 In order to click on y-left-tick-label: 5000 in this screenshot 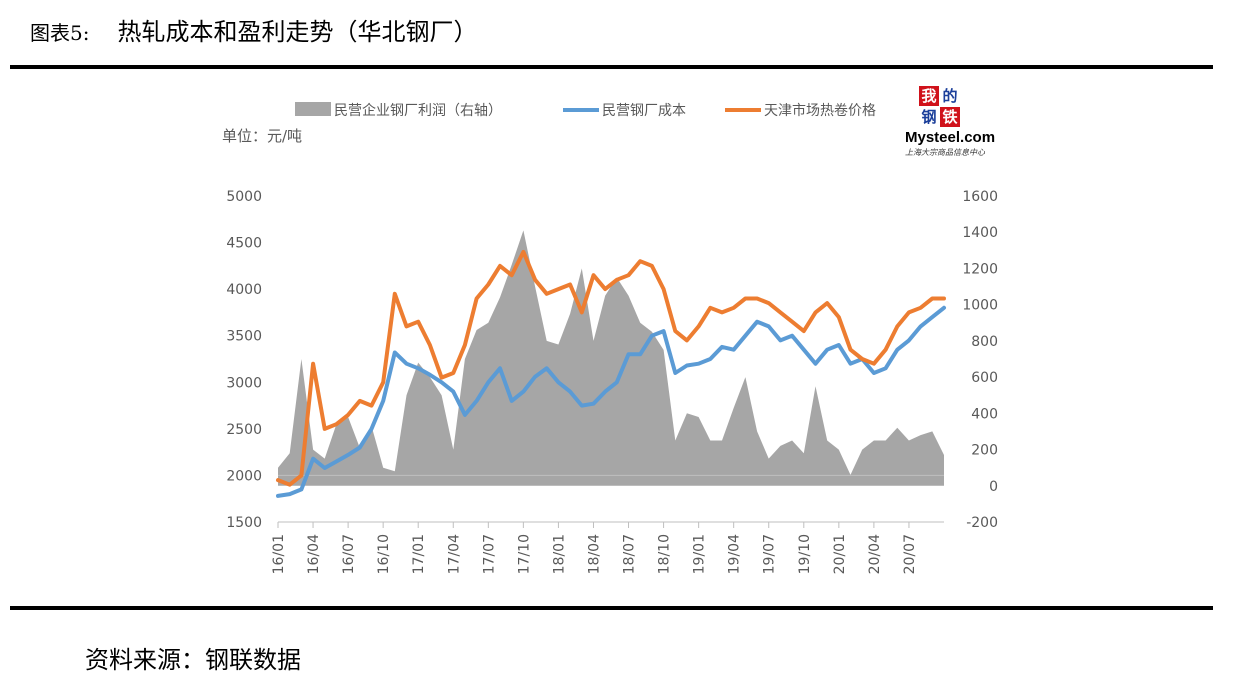, I will do `click(244, 197)`.